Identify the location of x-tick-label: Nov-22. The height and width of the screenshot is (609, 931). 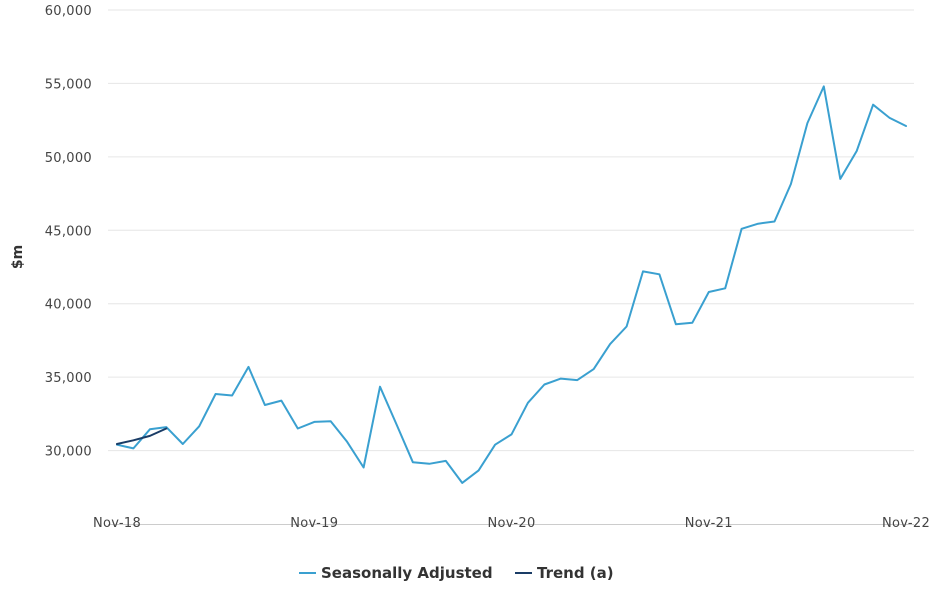
(906, 523).